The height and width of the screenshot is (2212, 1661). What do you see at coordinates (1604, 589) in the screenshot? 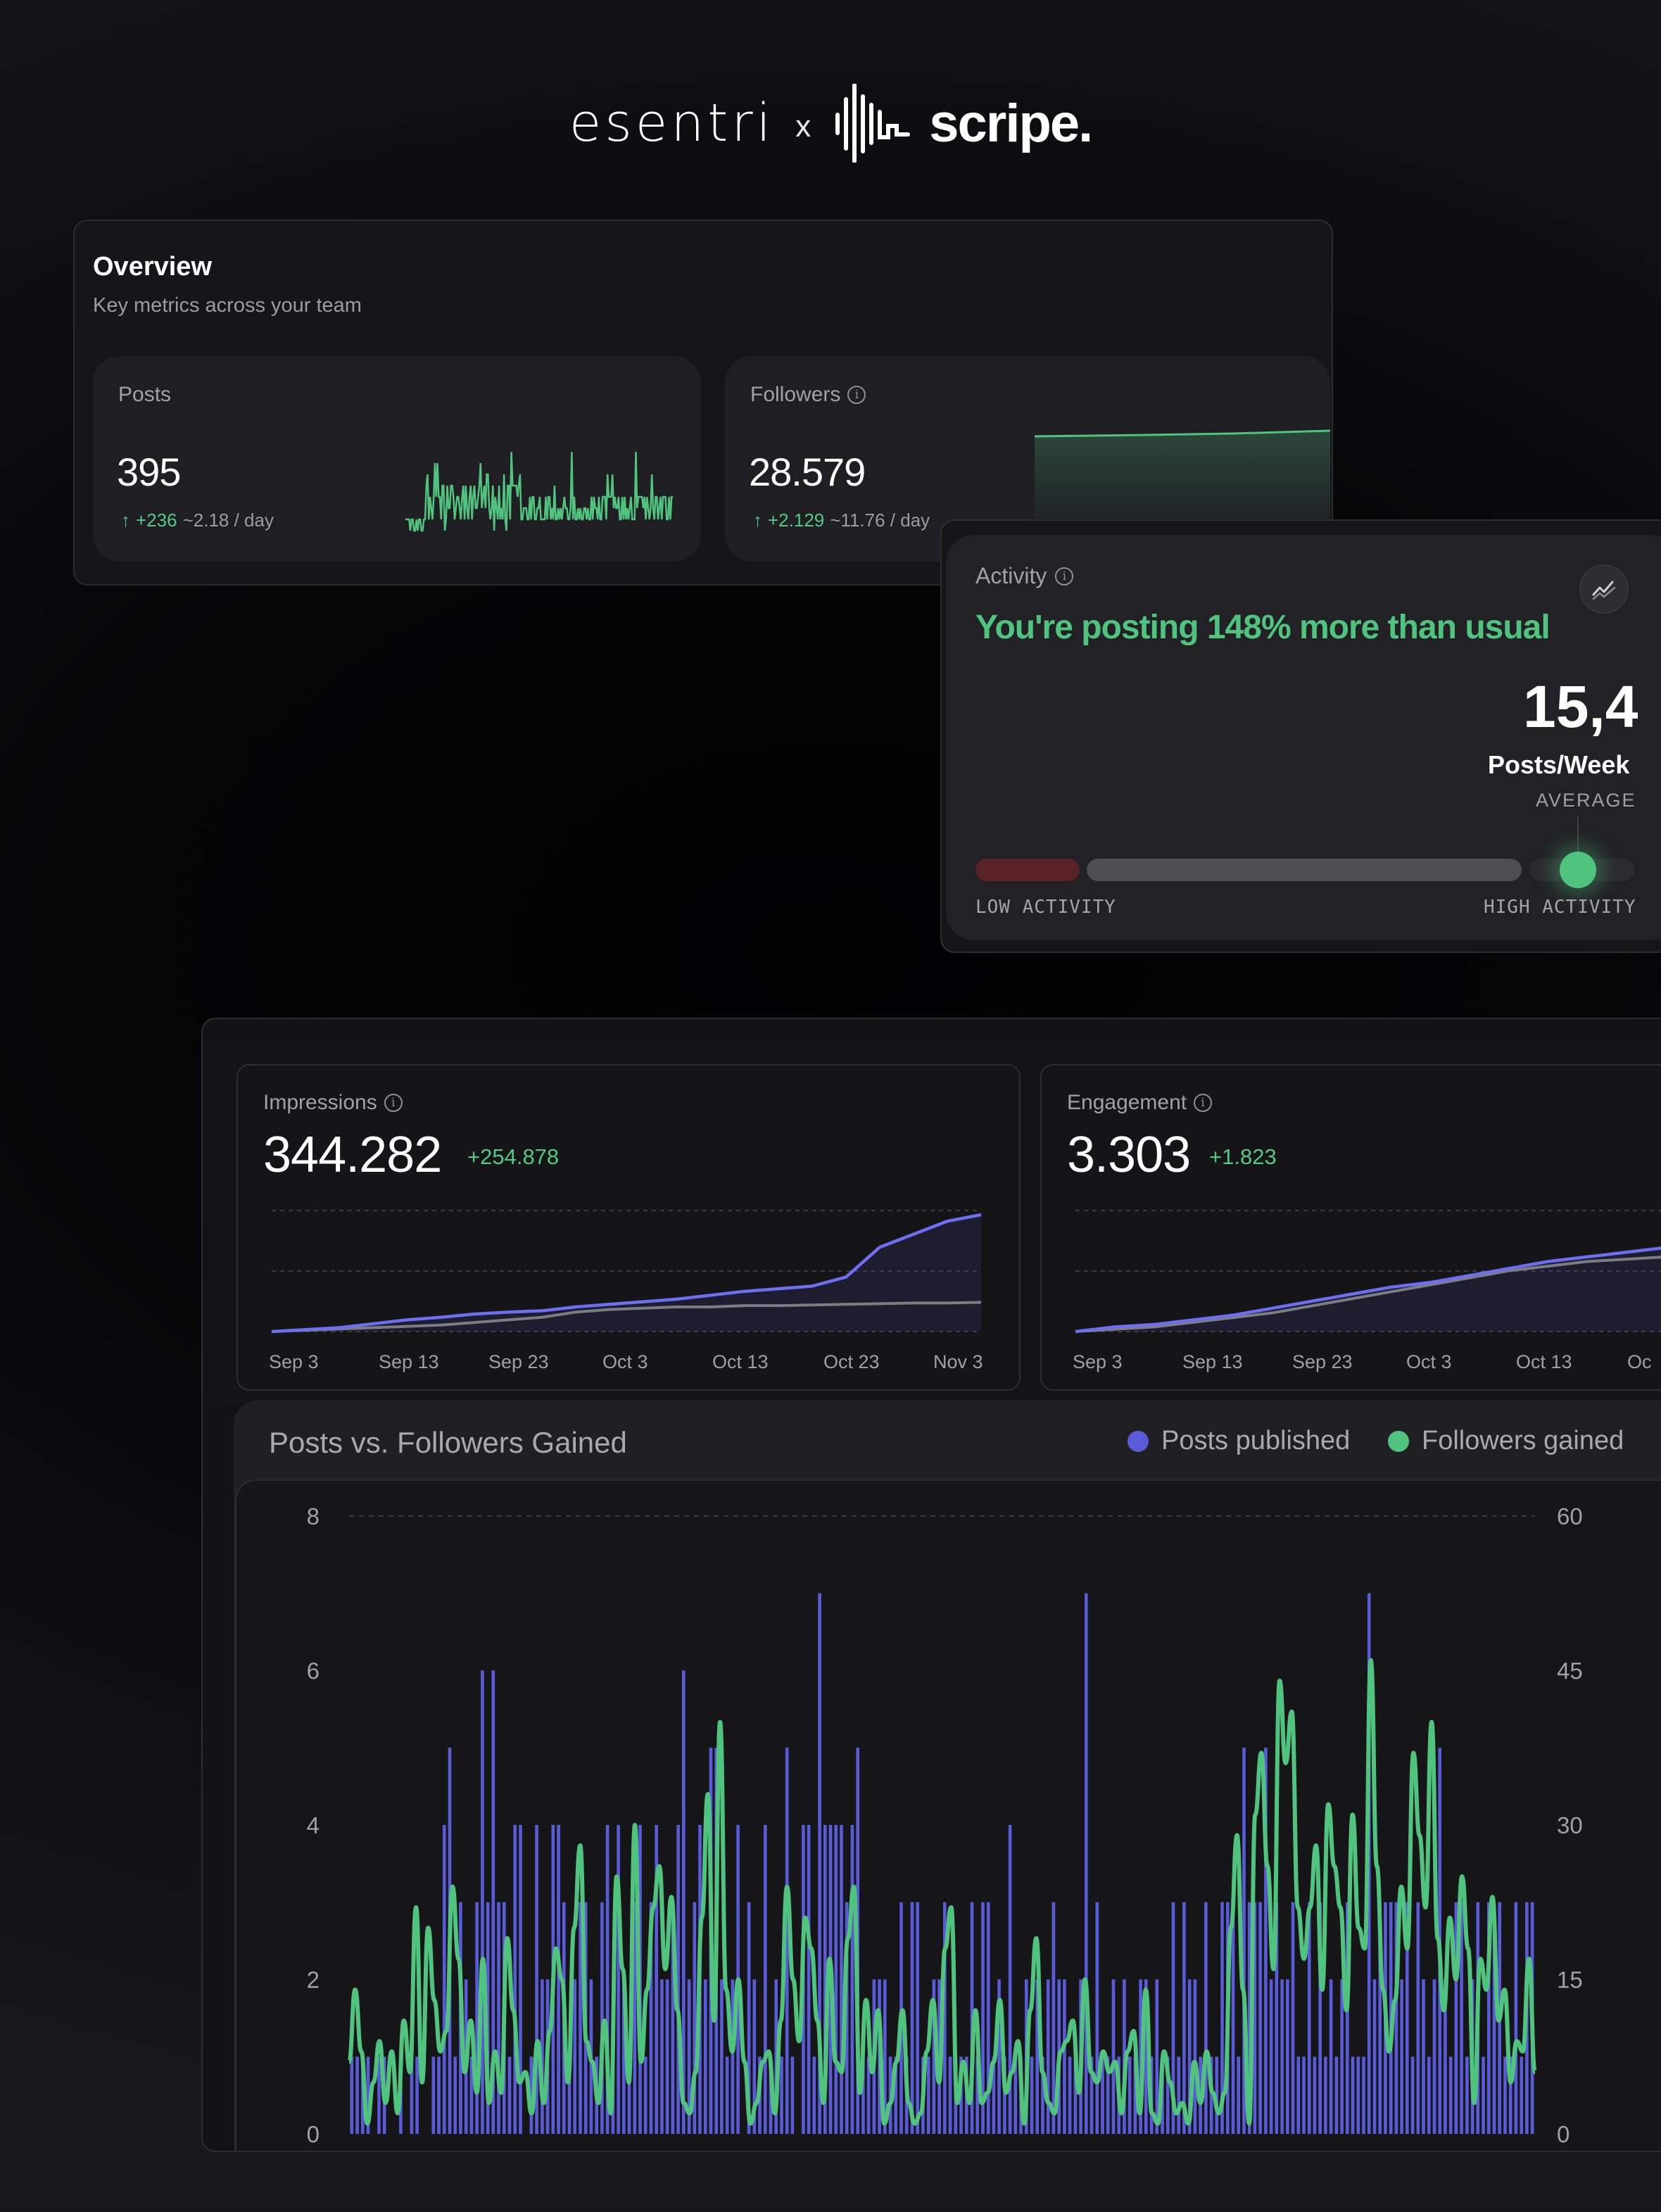
I see `trend-chart-button` at bounding box center [1604, 589].